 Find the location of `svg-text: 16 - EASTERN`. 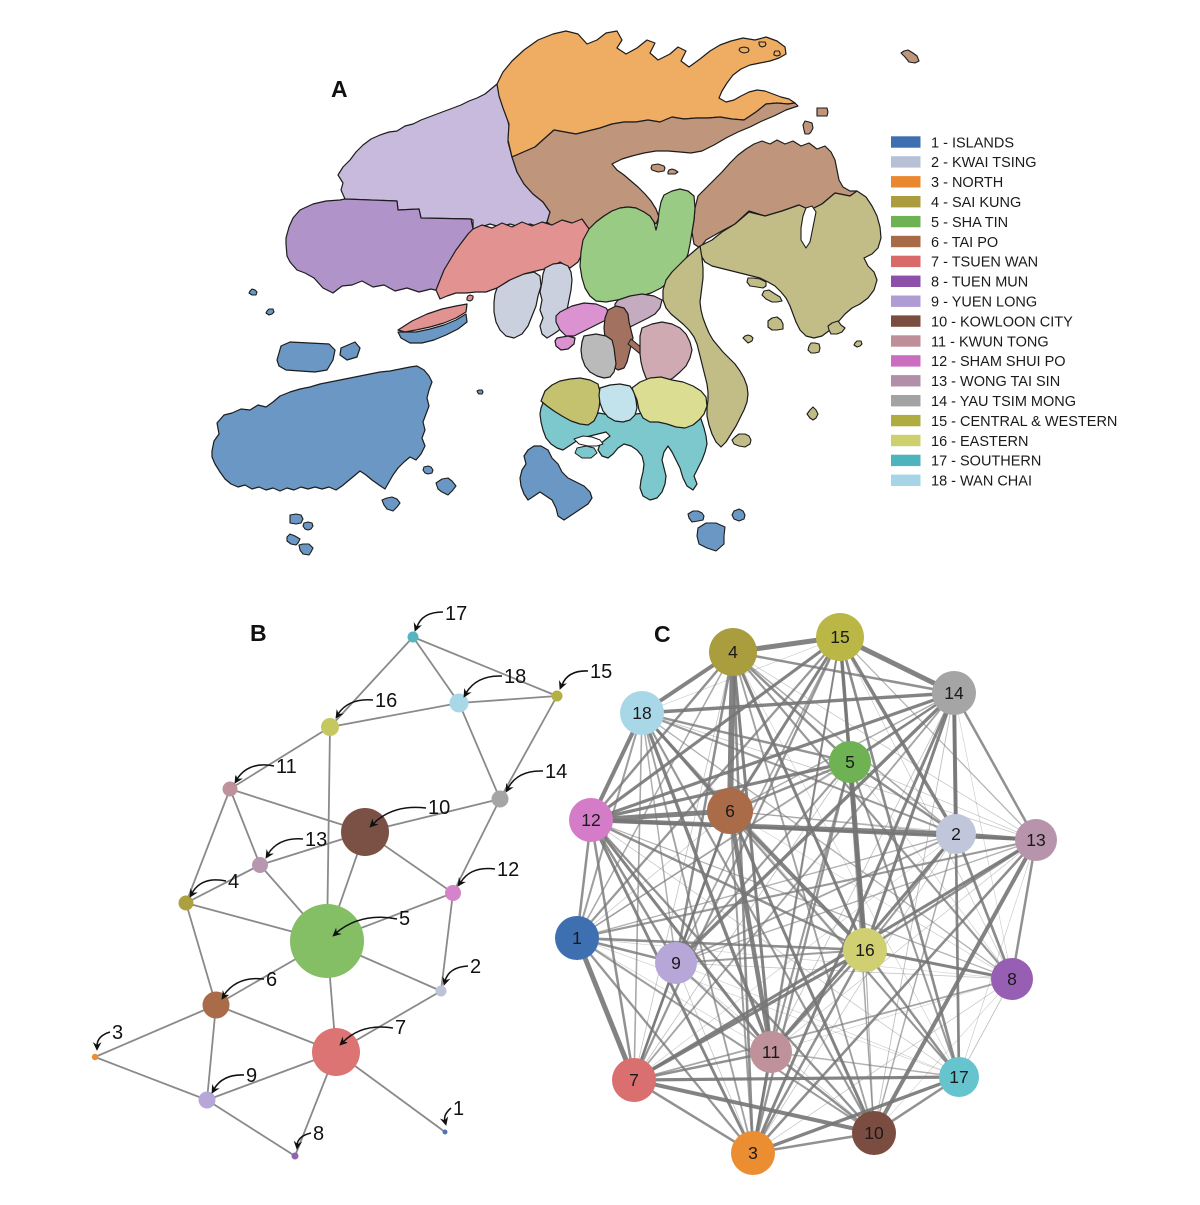

svg-text: 16 - EASTERN is located at coordinates (980, 442).